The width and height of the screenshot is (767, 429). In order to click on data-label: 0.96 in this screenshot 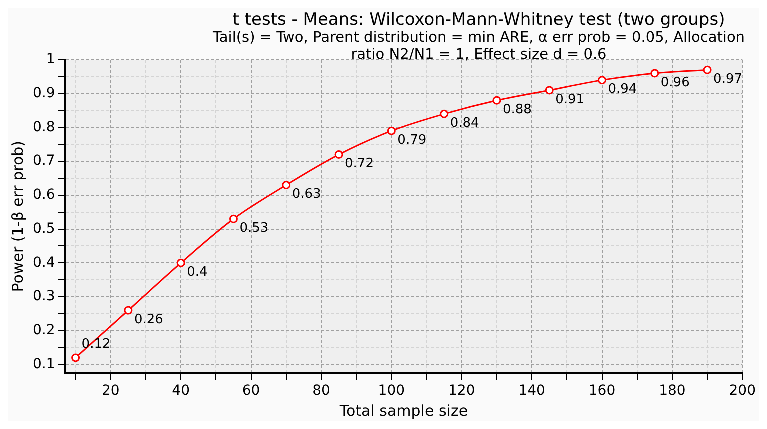, I will do `click(675, 82)`.